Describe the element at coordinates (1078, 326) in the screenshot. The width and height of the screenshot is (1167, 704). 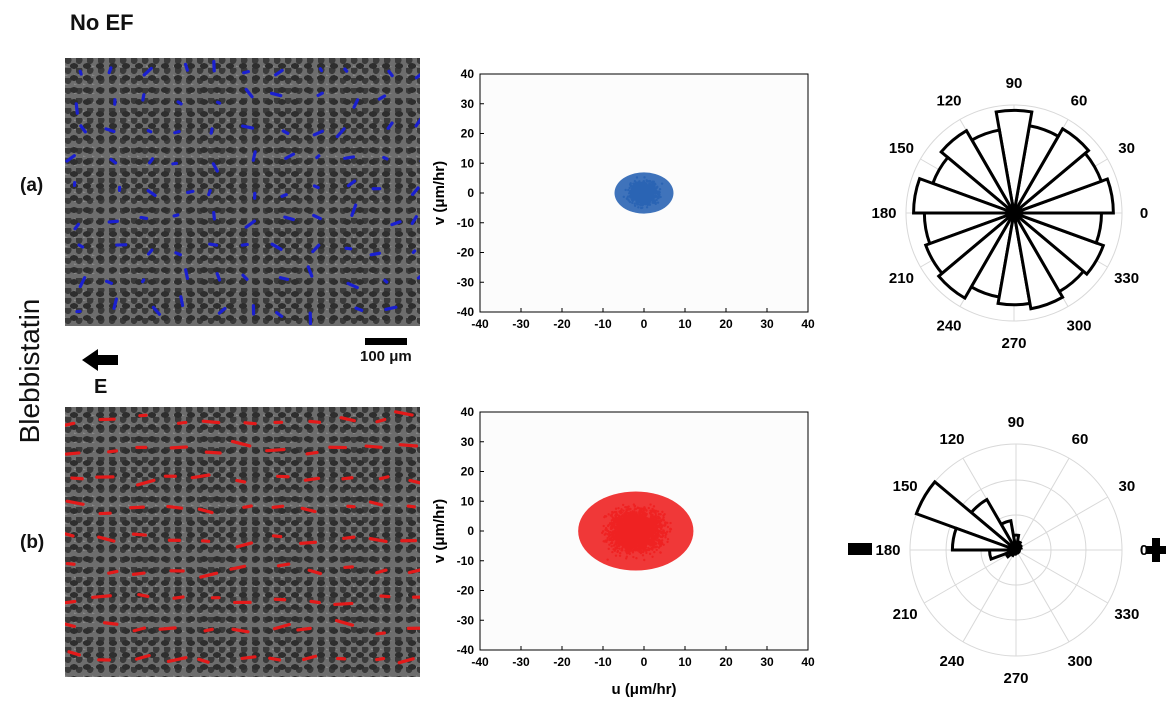
I see `polar-angle-label: 300` at that location.